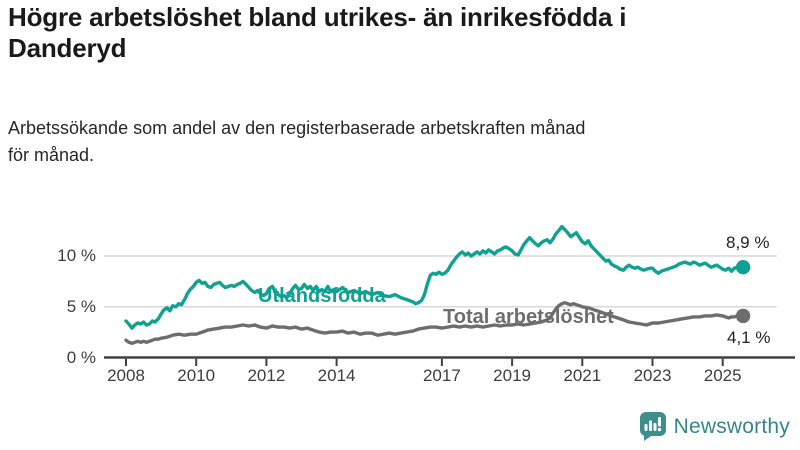 The height and width of the screenshot is (450, 800). Describe the element at coordinates (652, 426) in the screenshot. I see `bar-chart-bubble-icon` at that location.